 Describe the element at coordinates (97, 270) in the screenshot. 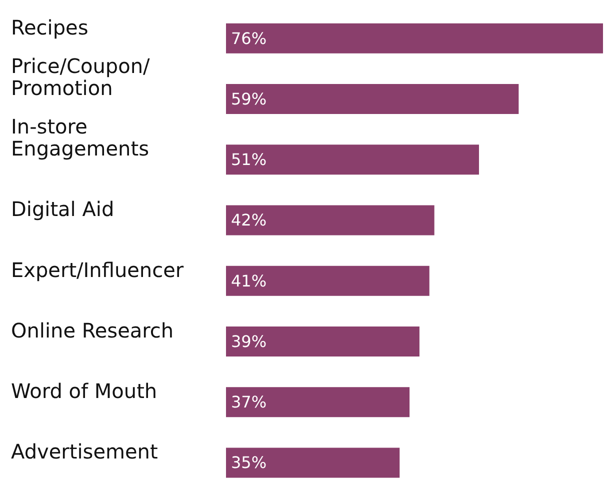

I see `y-tick-label: Expert/Influencer` at that location.